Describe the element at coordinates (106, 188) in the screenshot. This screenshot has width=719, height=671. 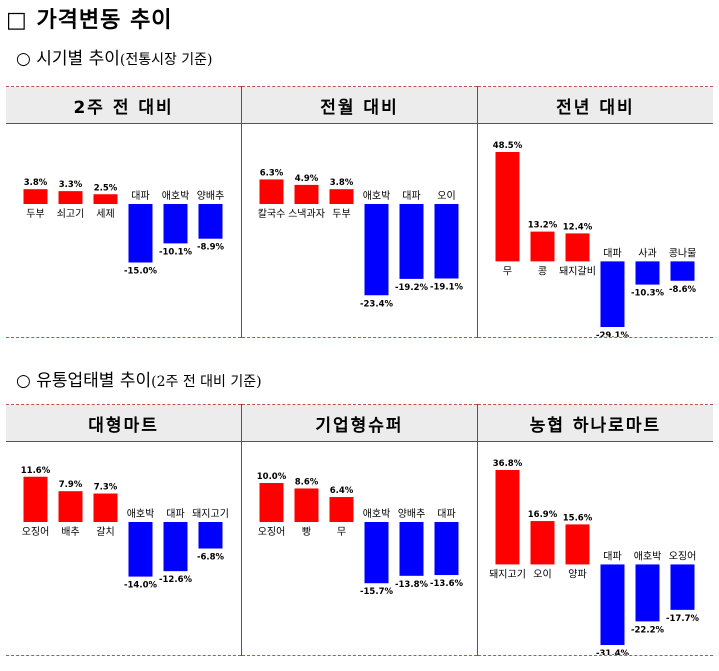
I see `data-label: 2.5%` at that location.